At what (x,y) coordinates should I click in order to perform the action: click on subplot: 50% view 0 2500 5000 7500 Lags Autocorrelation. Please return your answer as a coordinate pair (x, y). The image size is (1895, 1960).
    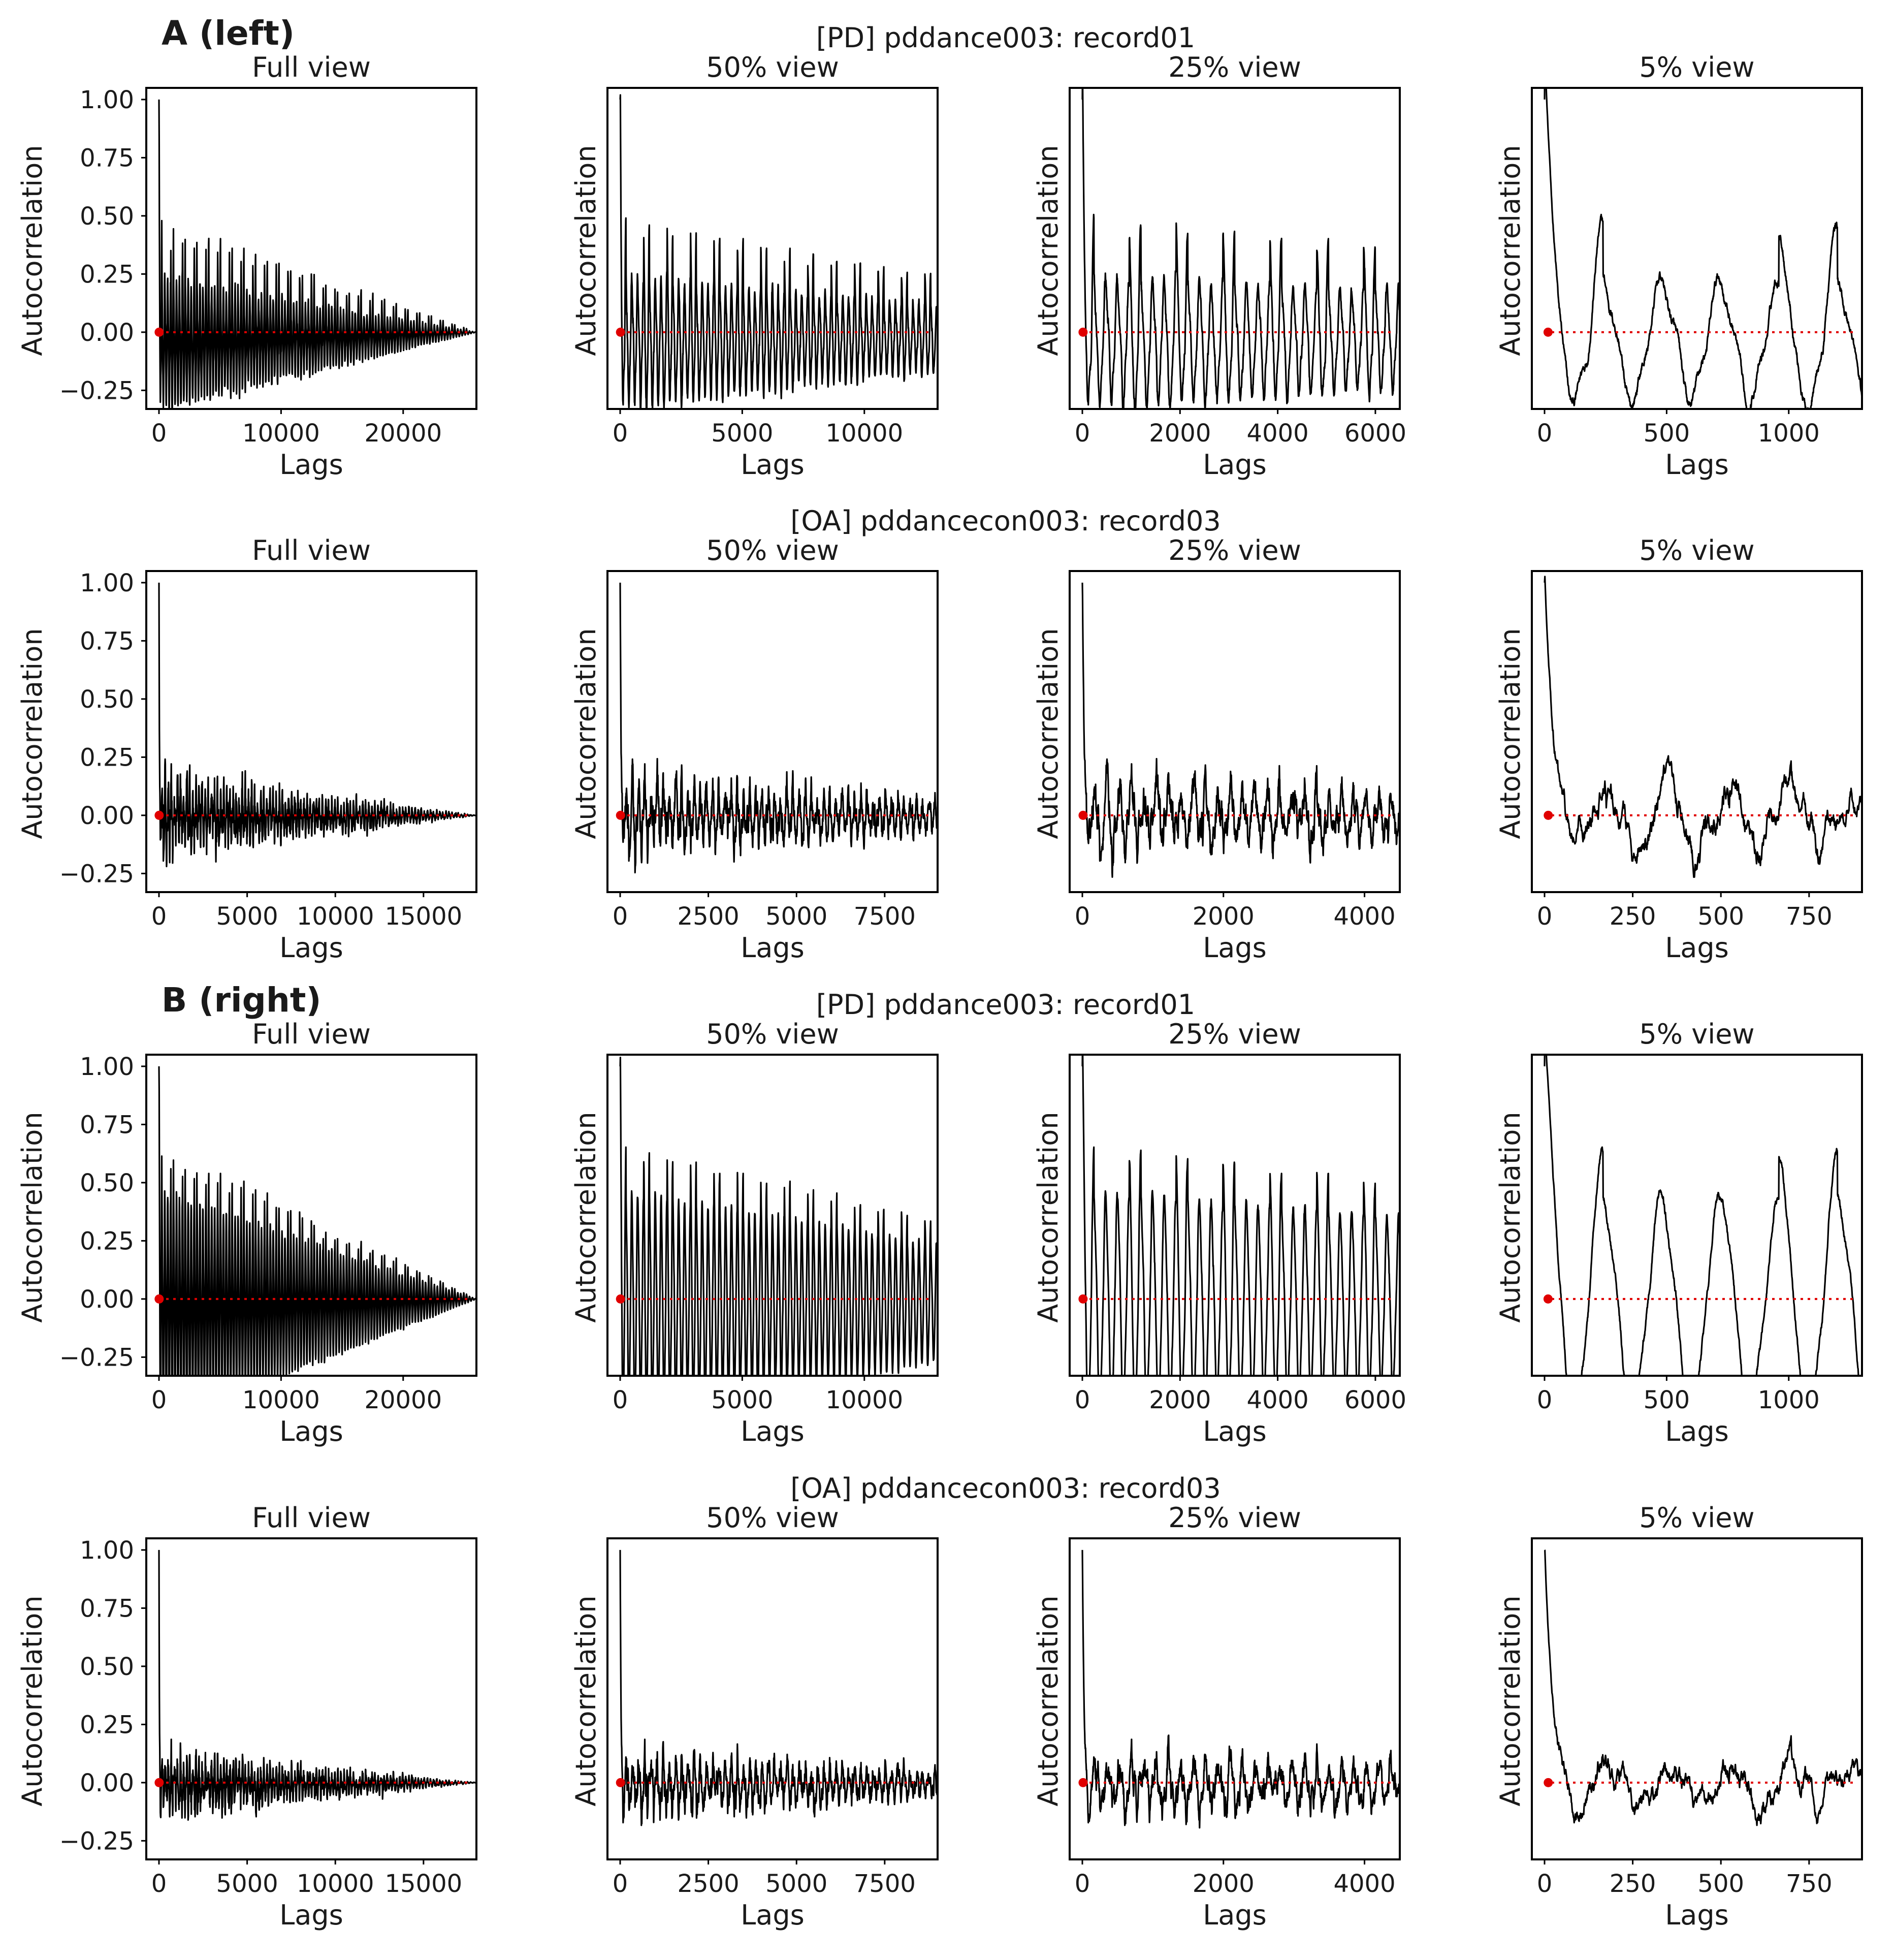
    Looking at the image, I should click on (754, 749).